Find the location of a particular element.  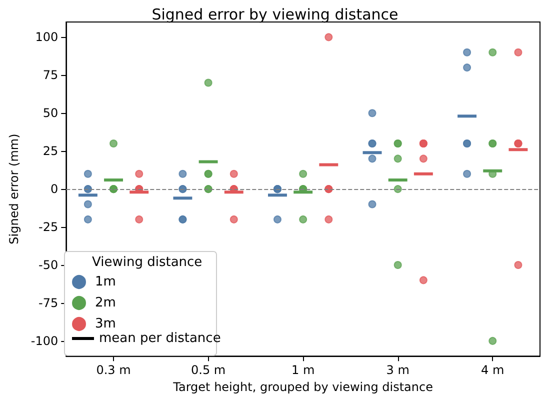

x-tick-label: 0.3 m is located at coordinates (113, 370).